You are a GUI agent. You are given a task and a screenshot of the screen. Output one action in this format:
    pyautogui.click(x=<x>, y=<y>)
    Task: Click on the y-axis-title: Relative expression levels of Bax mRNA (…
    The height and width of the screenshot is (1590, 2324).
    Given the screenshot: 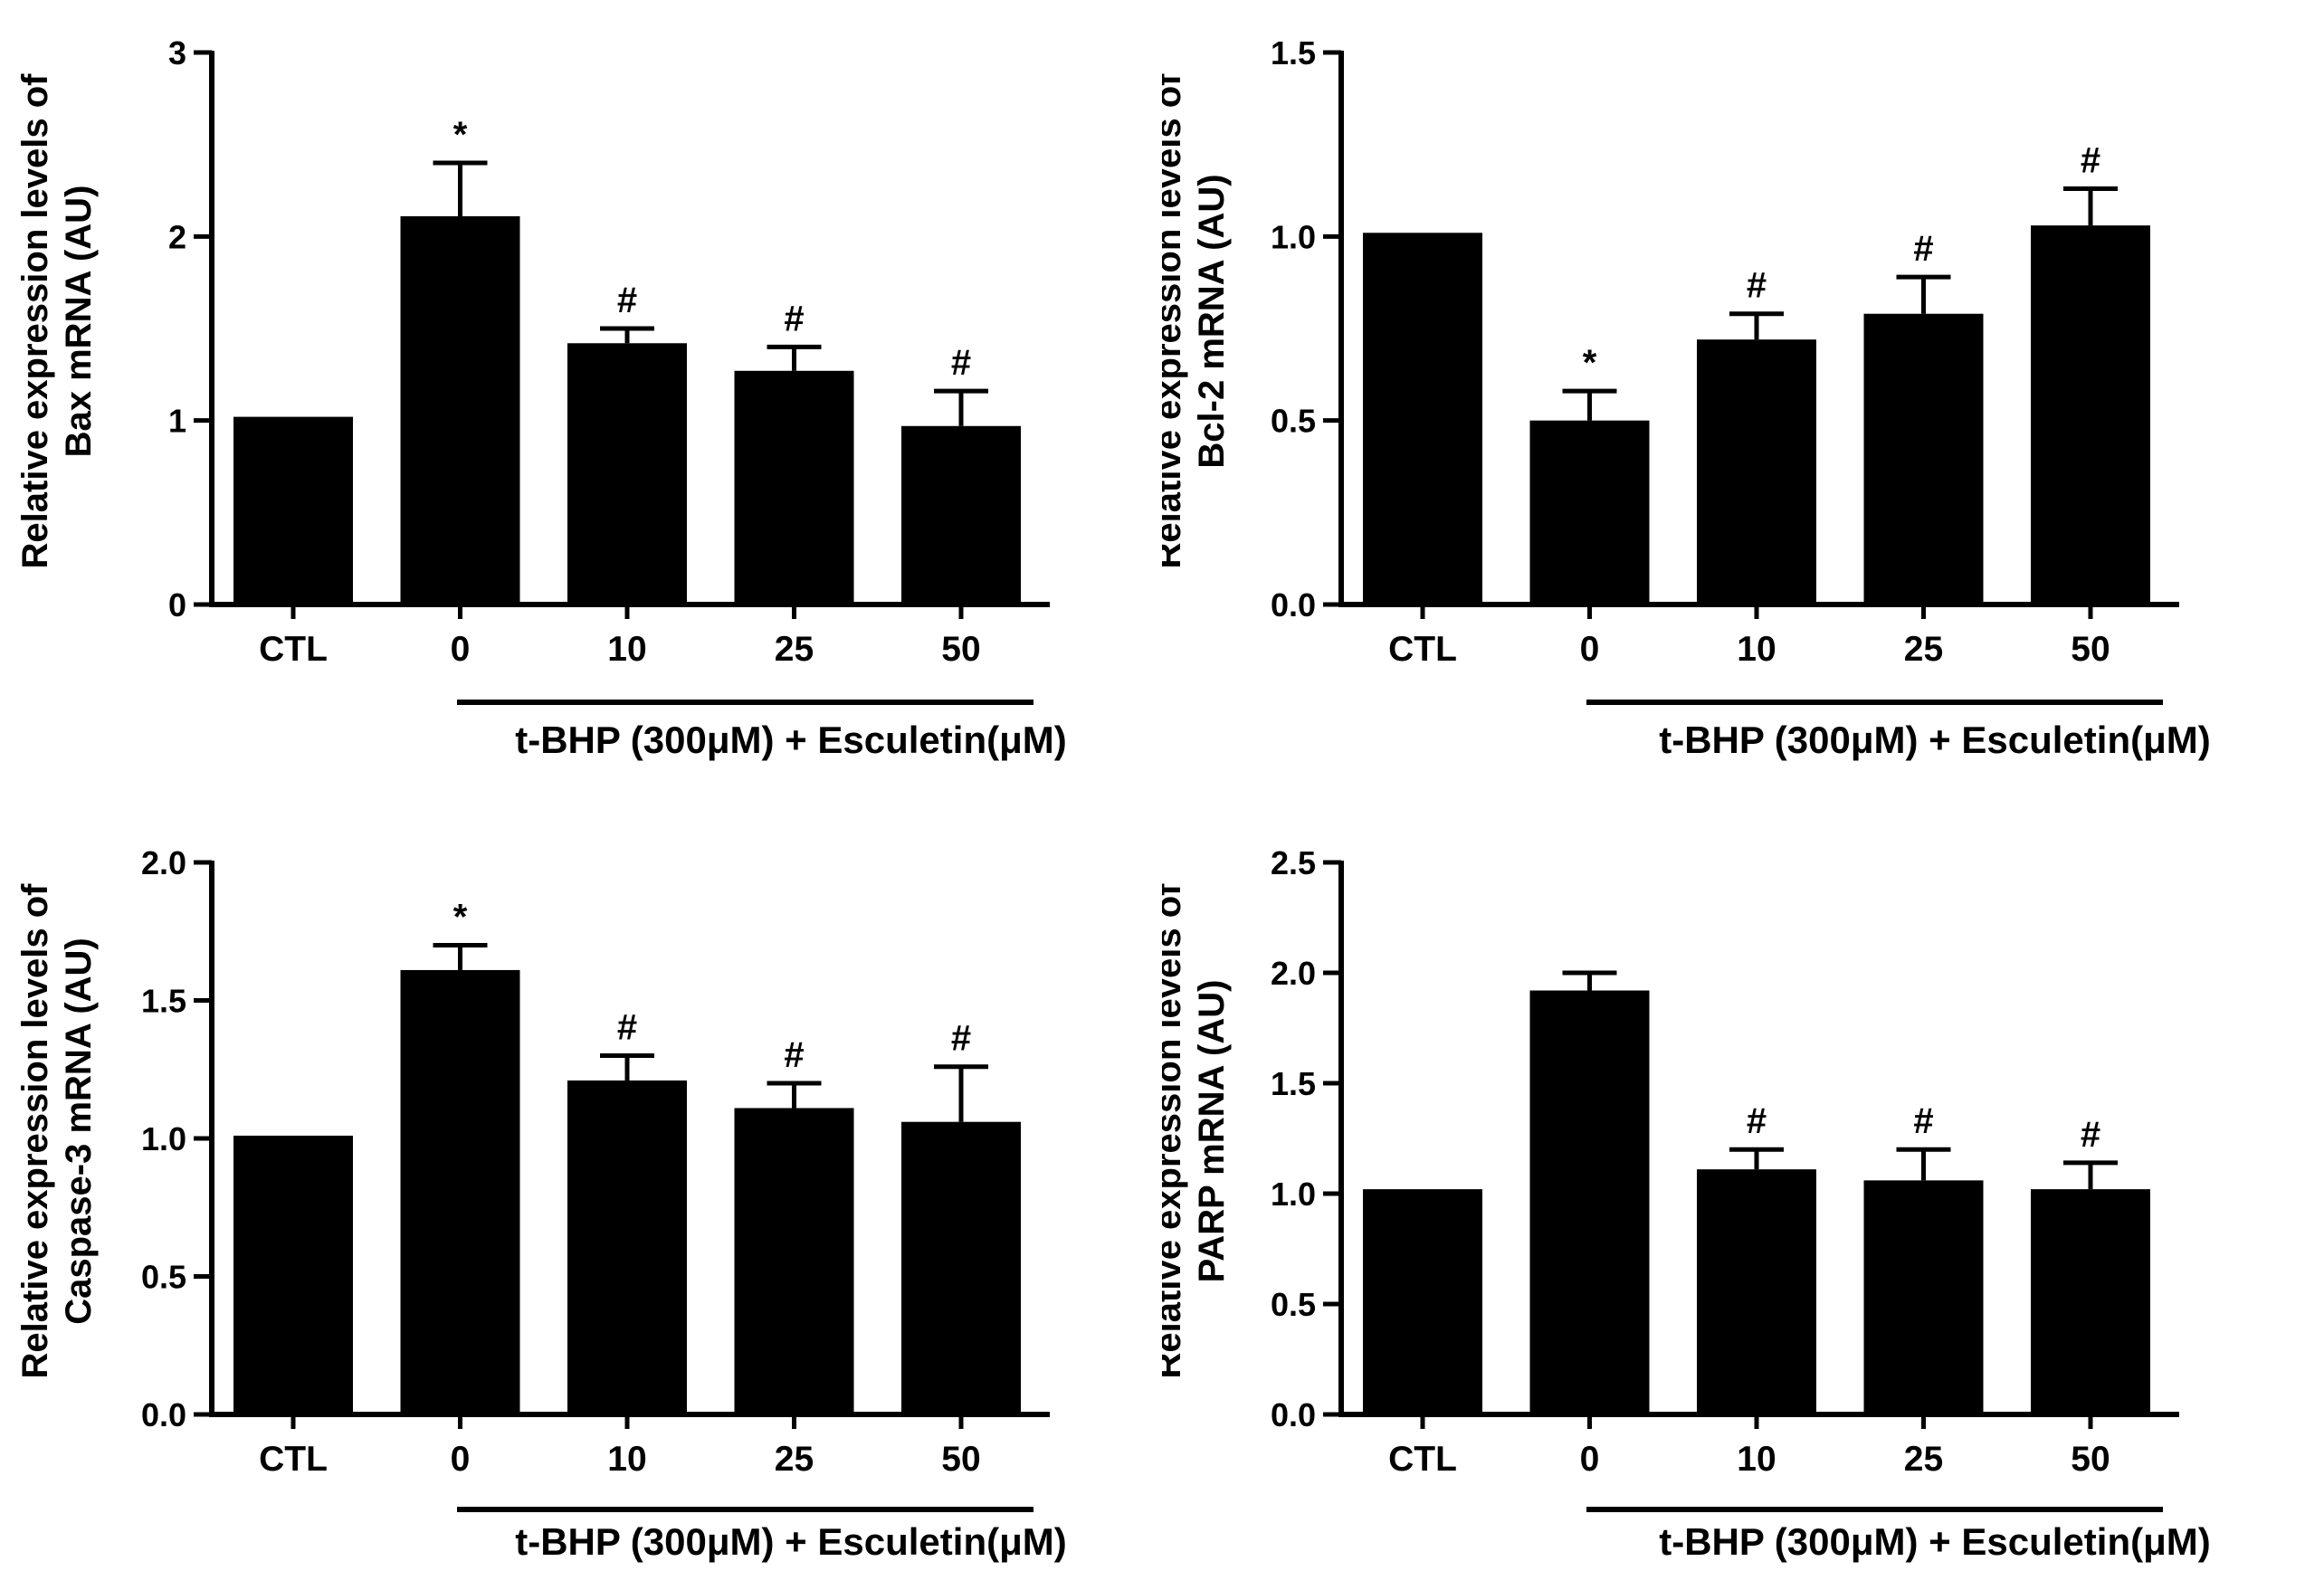 What is the action you would take?
    pyautogui.click(x=57, y=321)
    